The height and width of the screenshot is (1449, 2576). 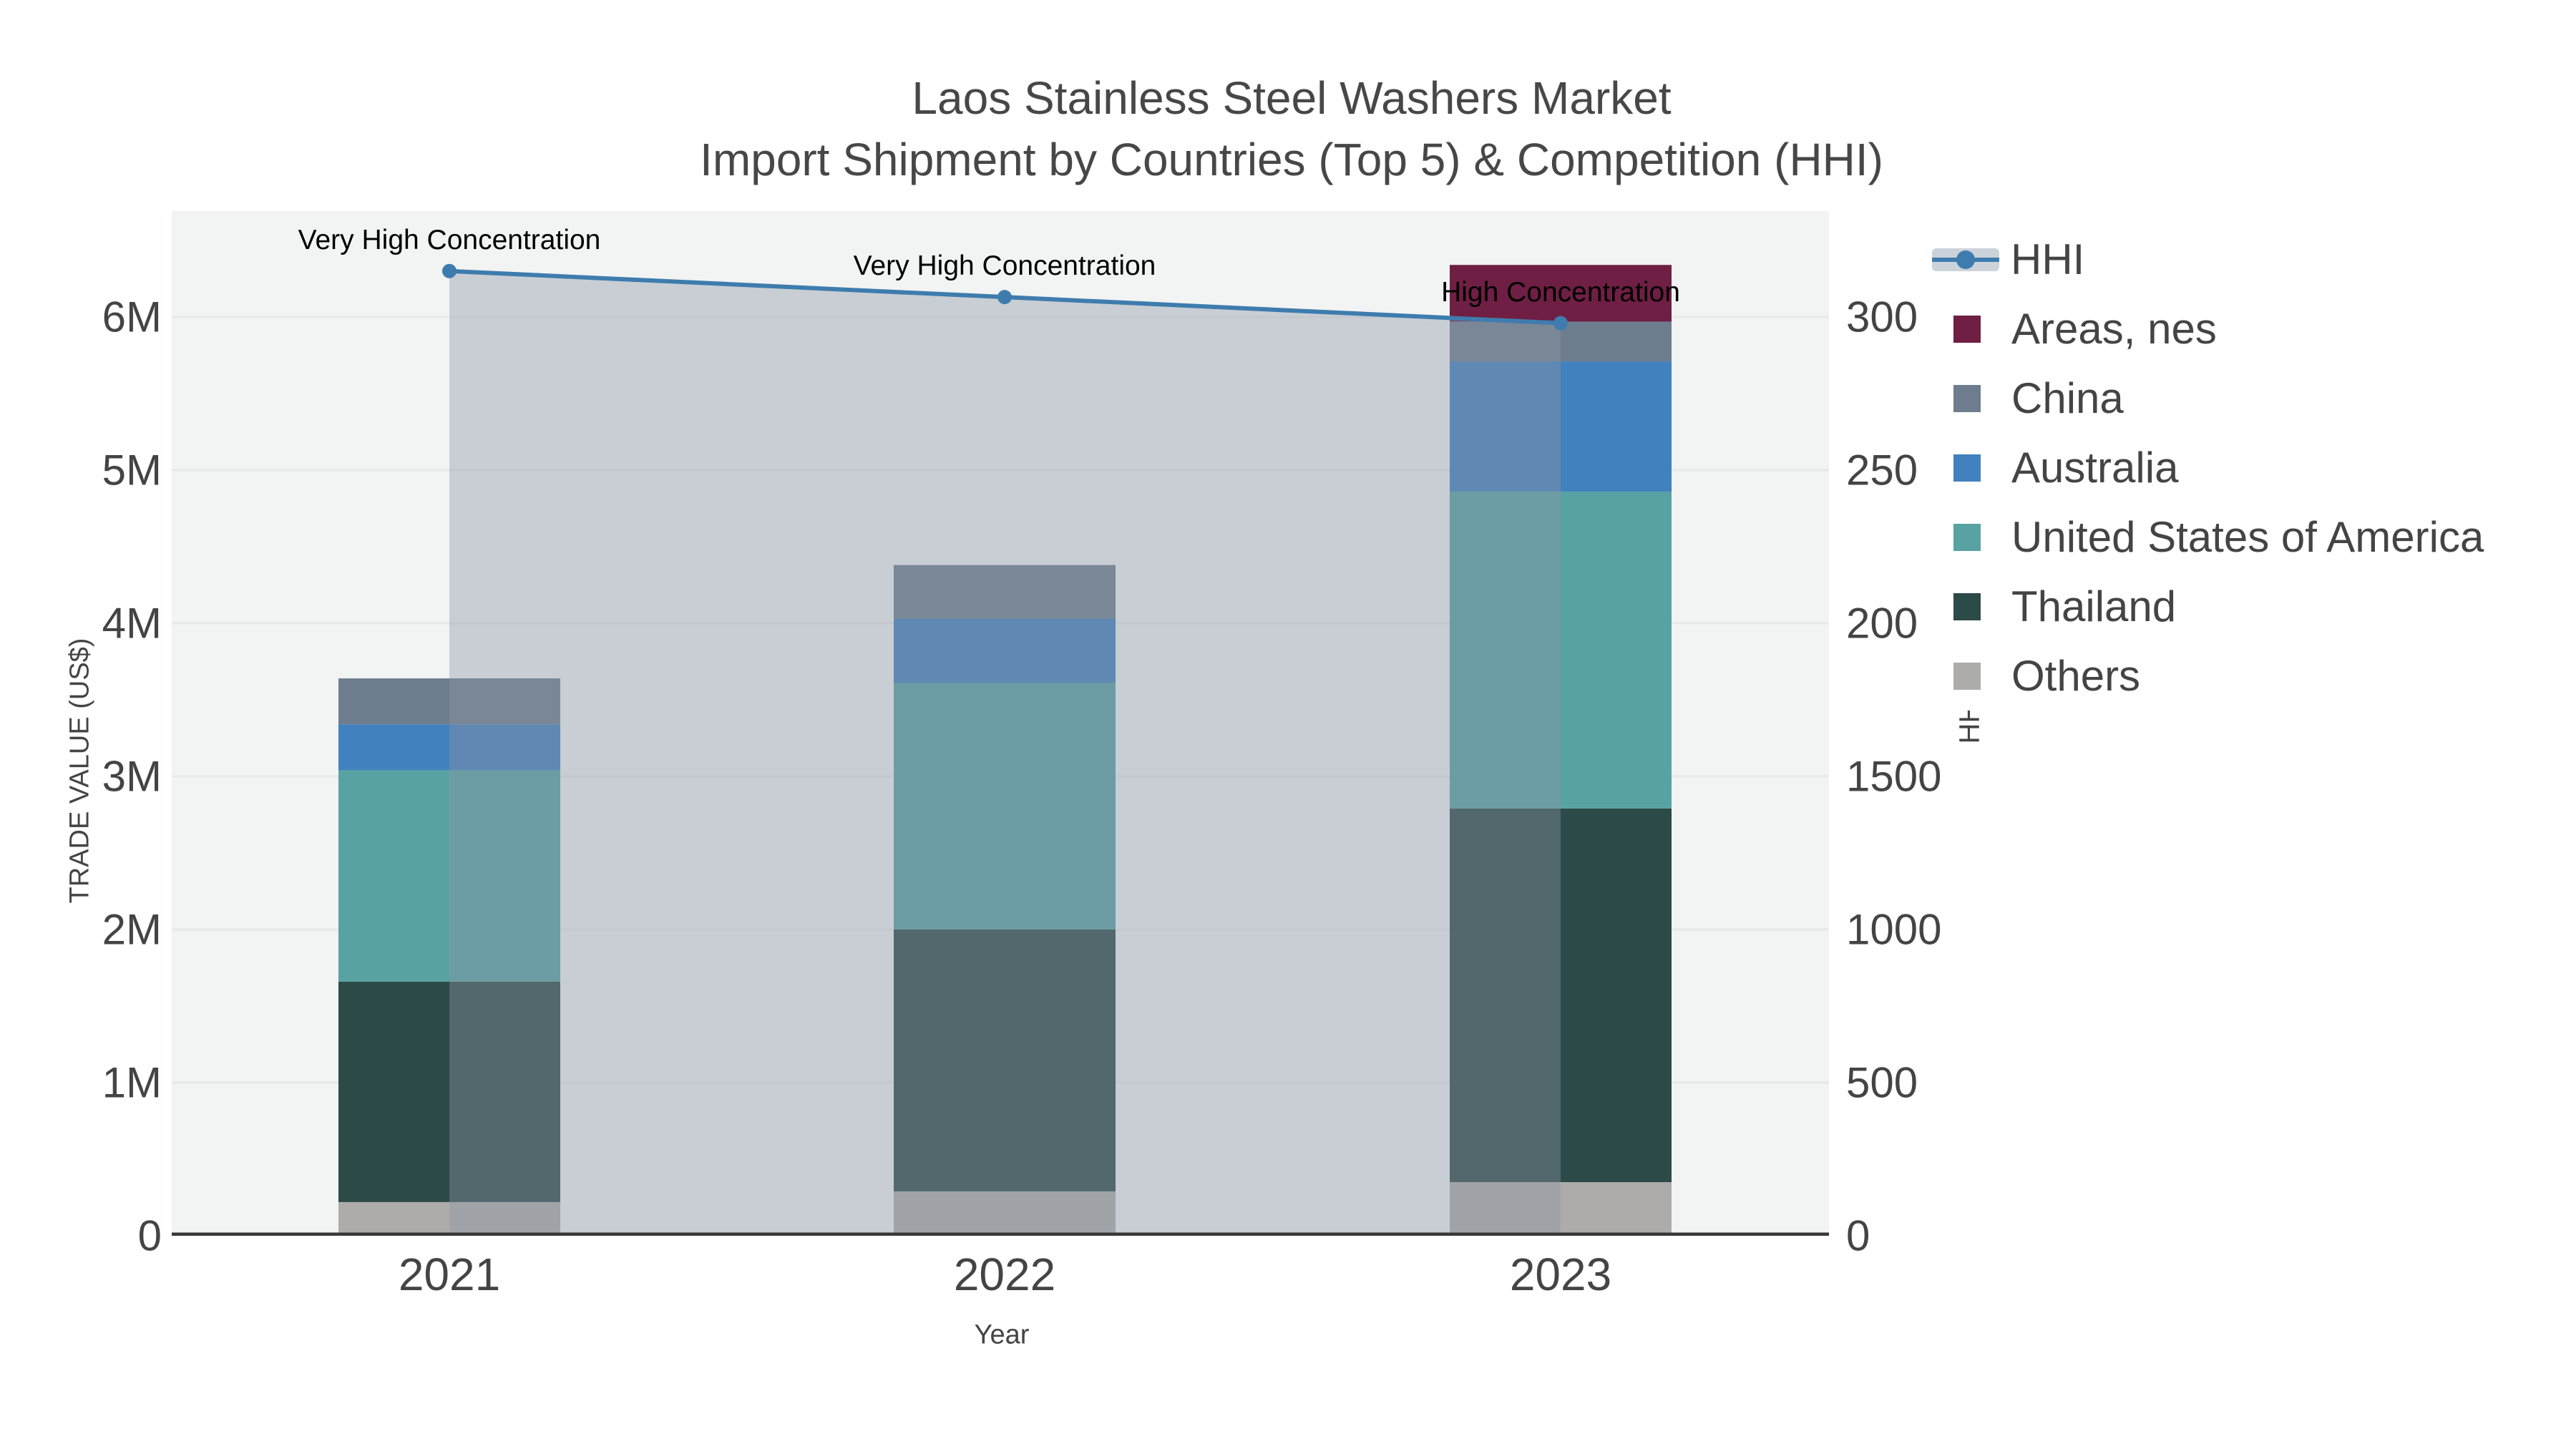 I want to click on hhi-legend-line-icon, so click(x=1965, y=259).